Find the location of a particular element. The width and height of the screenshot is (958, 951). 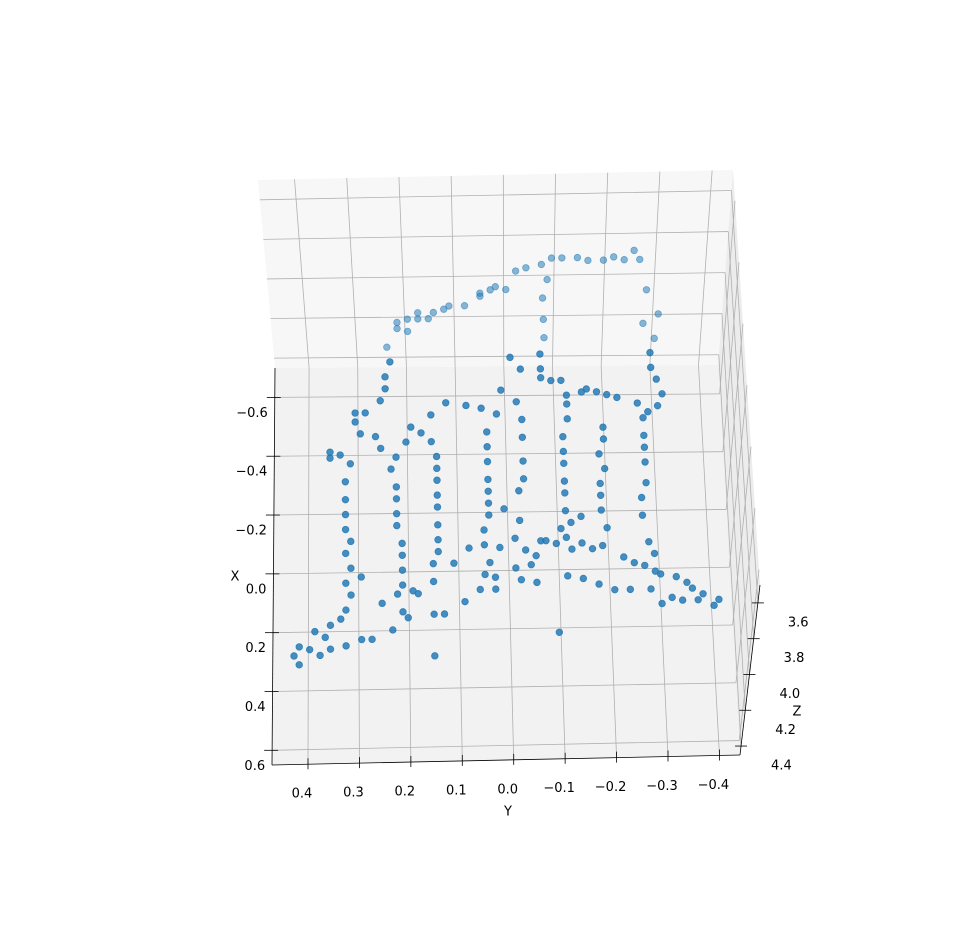

x-axis-line is located at coordinates (273, 566).